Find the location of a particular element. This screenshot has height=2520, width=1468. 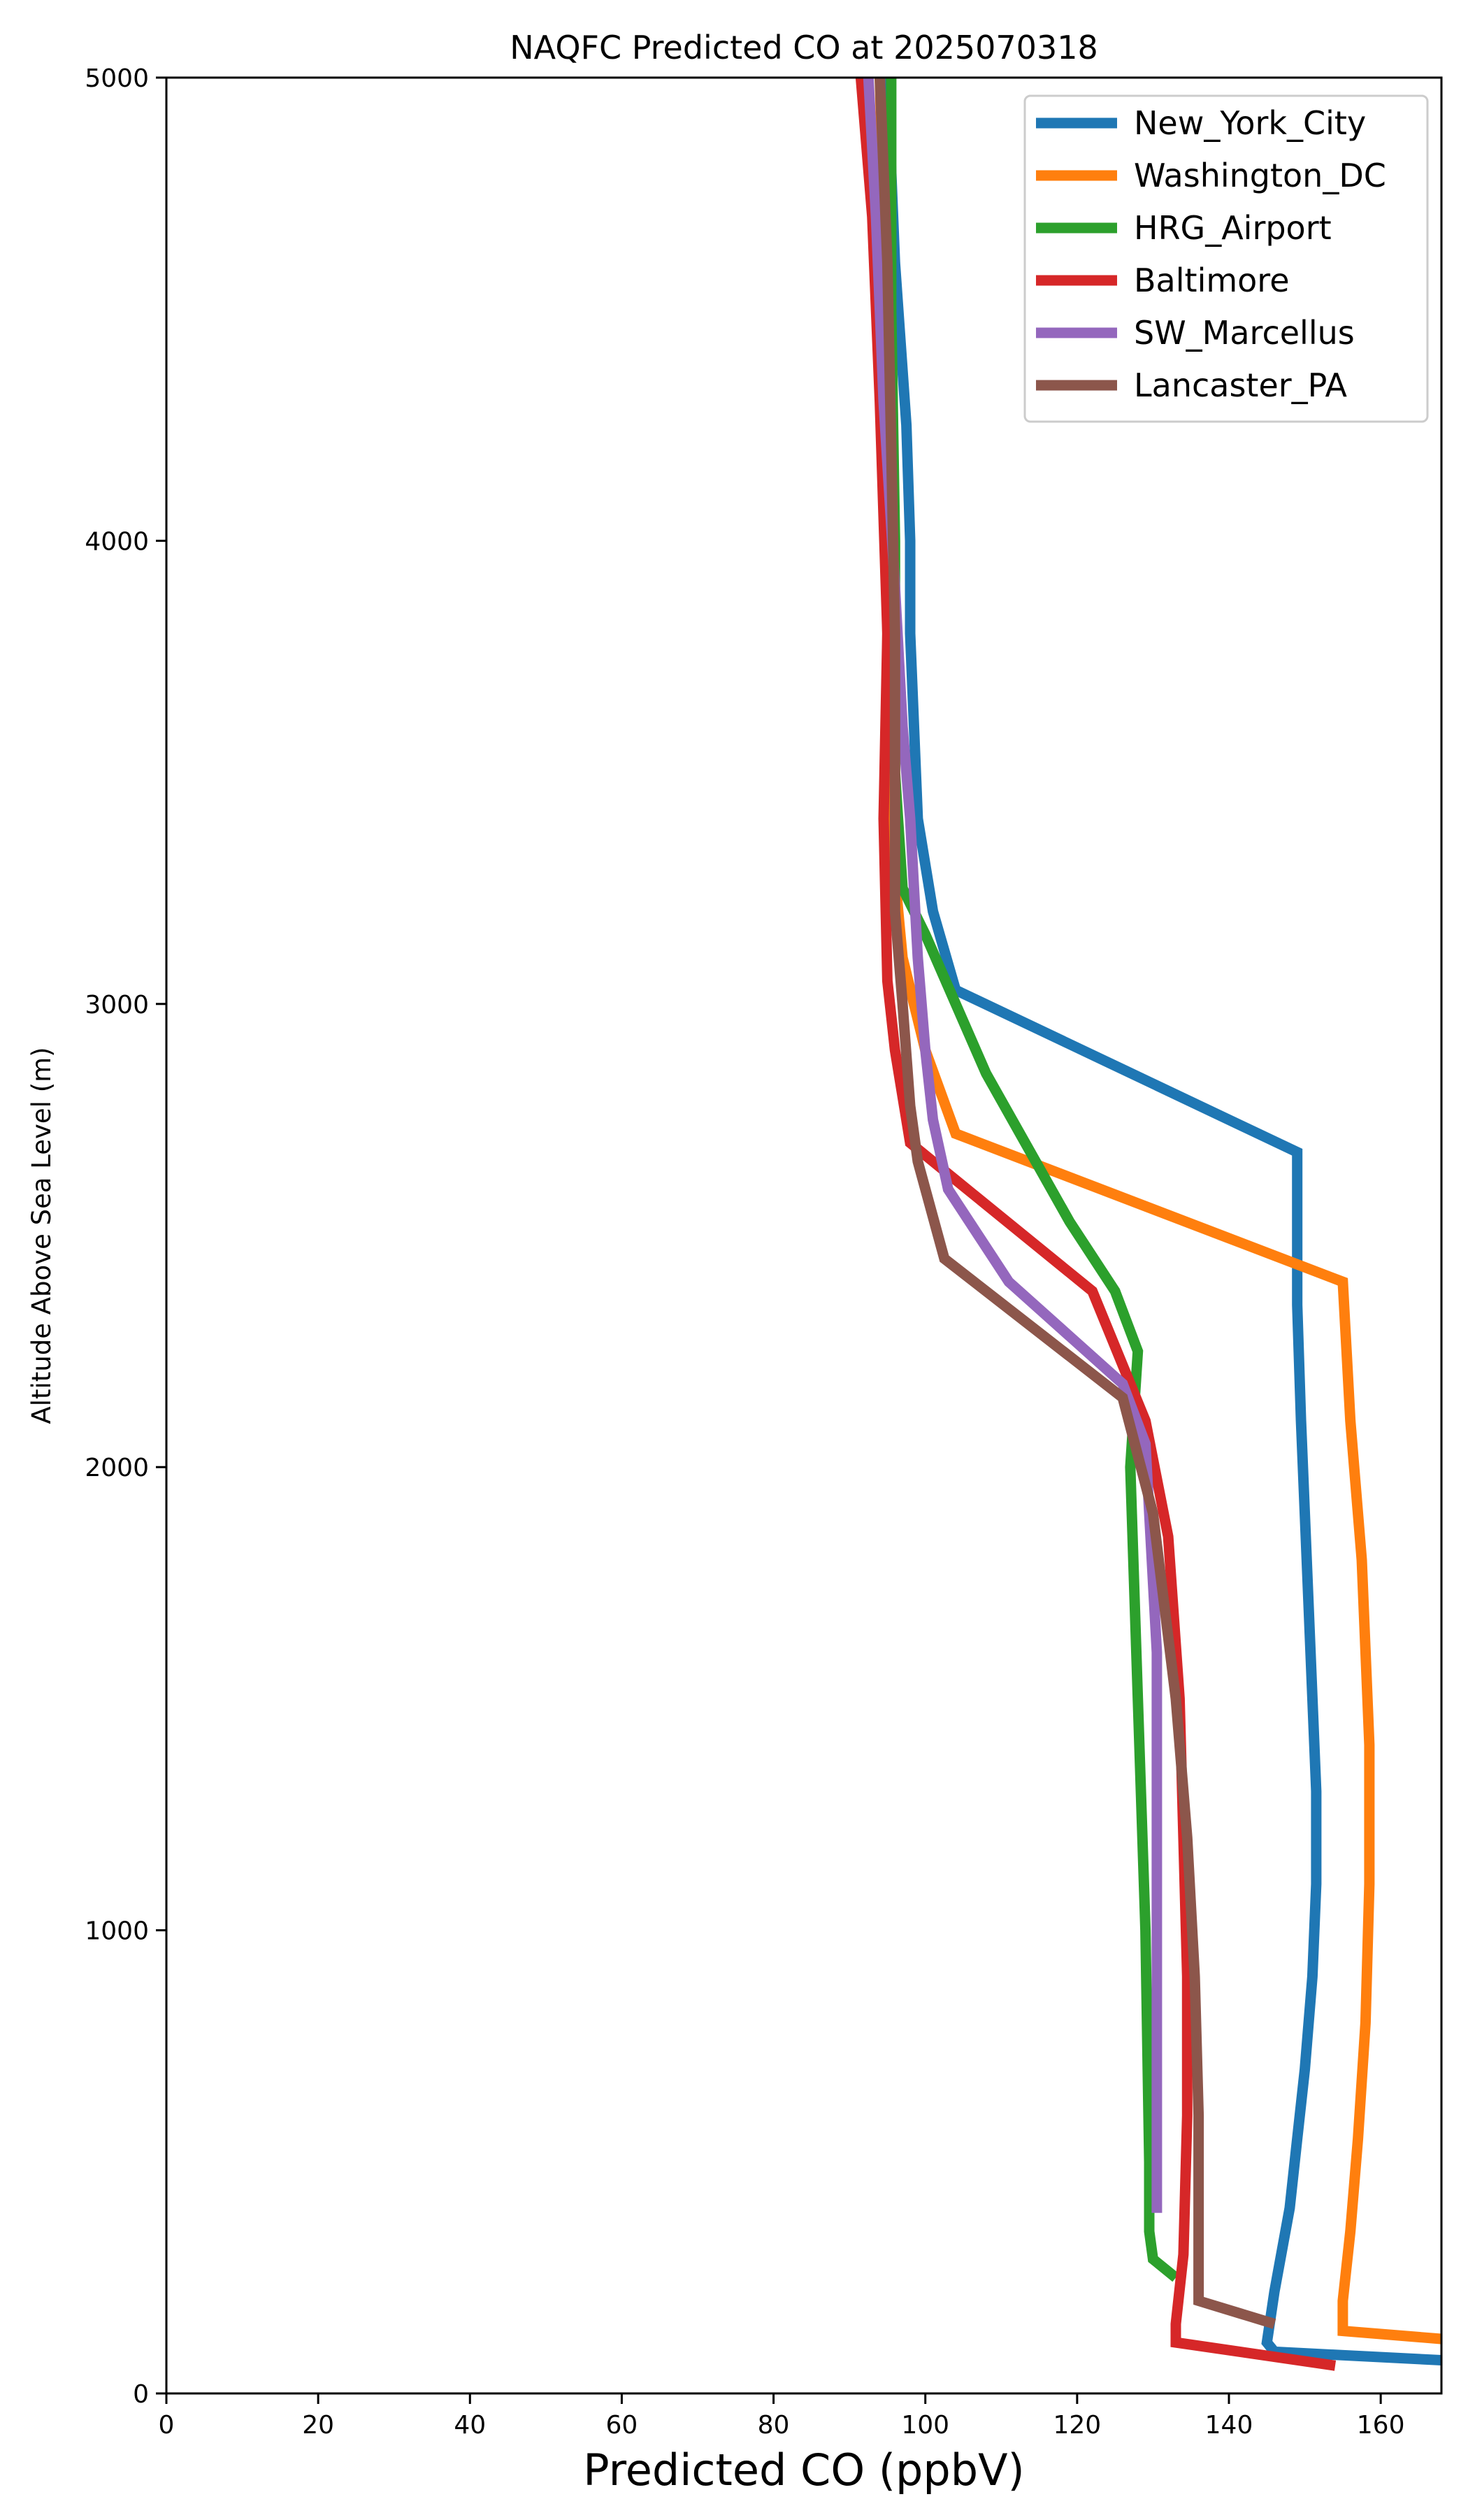

legend-label: Lancaster_PA is located at coordinates (1240, 385).